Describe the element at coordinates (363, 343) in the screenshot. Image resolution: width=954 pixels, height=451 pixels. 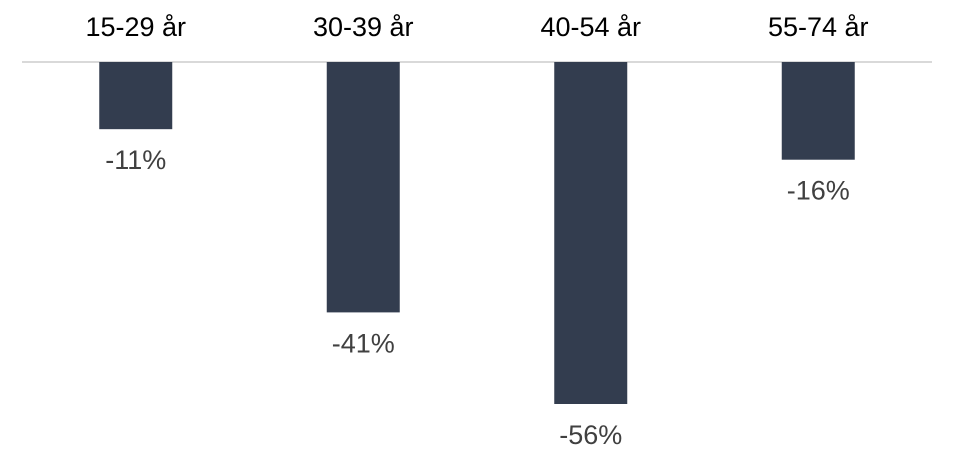
I see `value-label: -41%` at that location.